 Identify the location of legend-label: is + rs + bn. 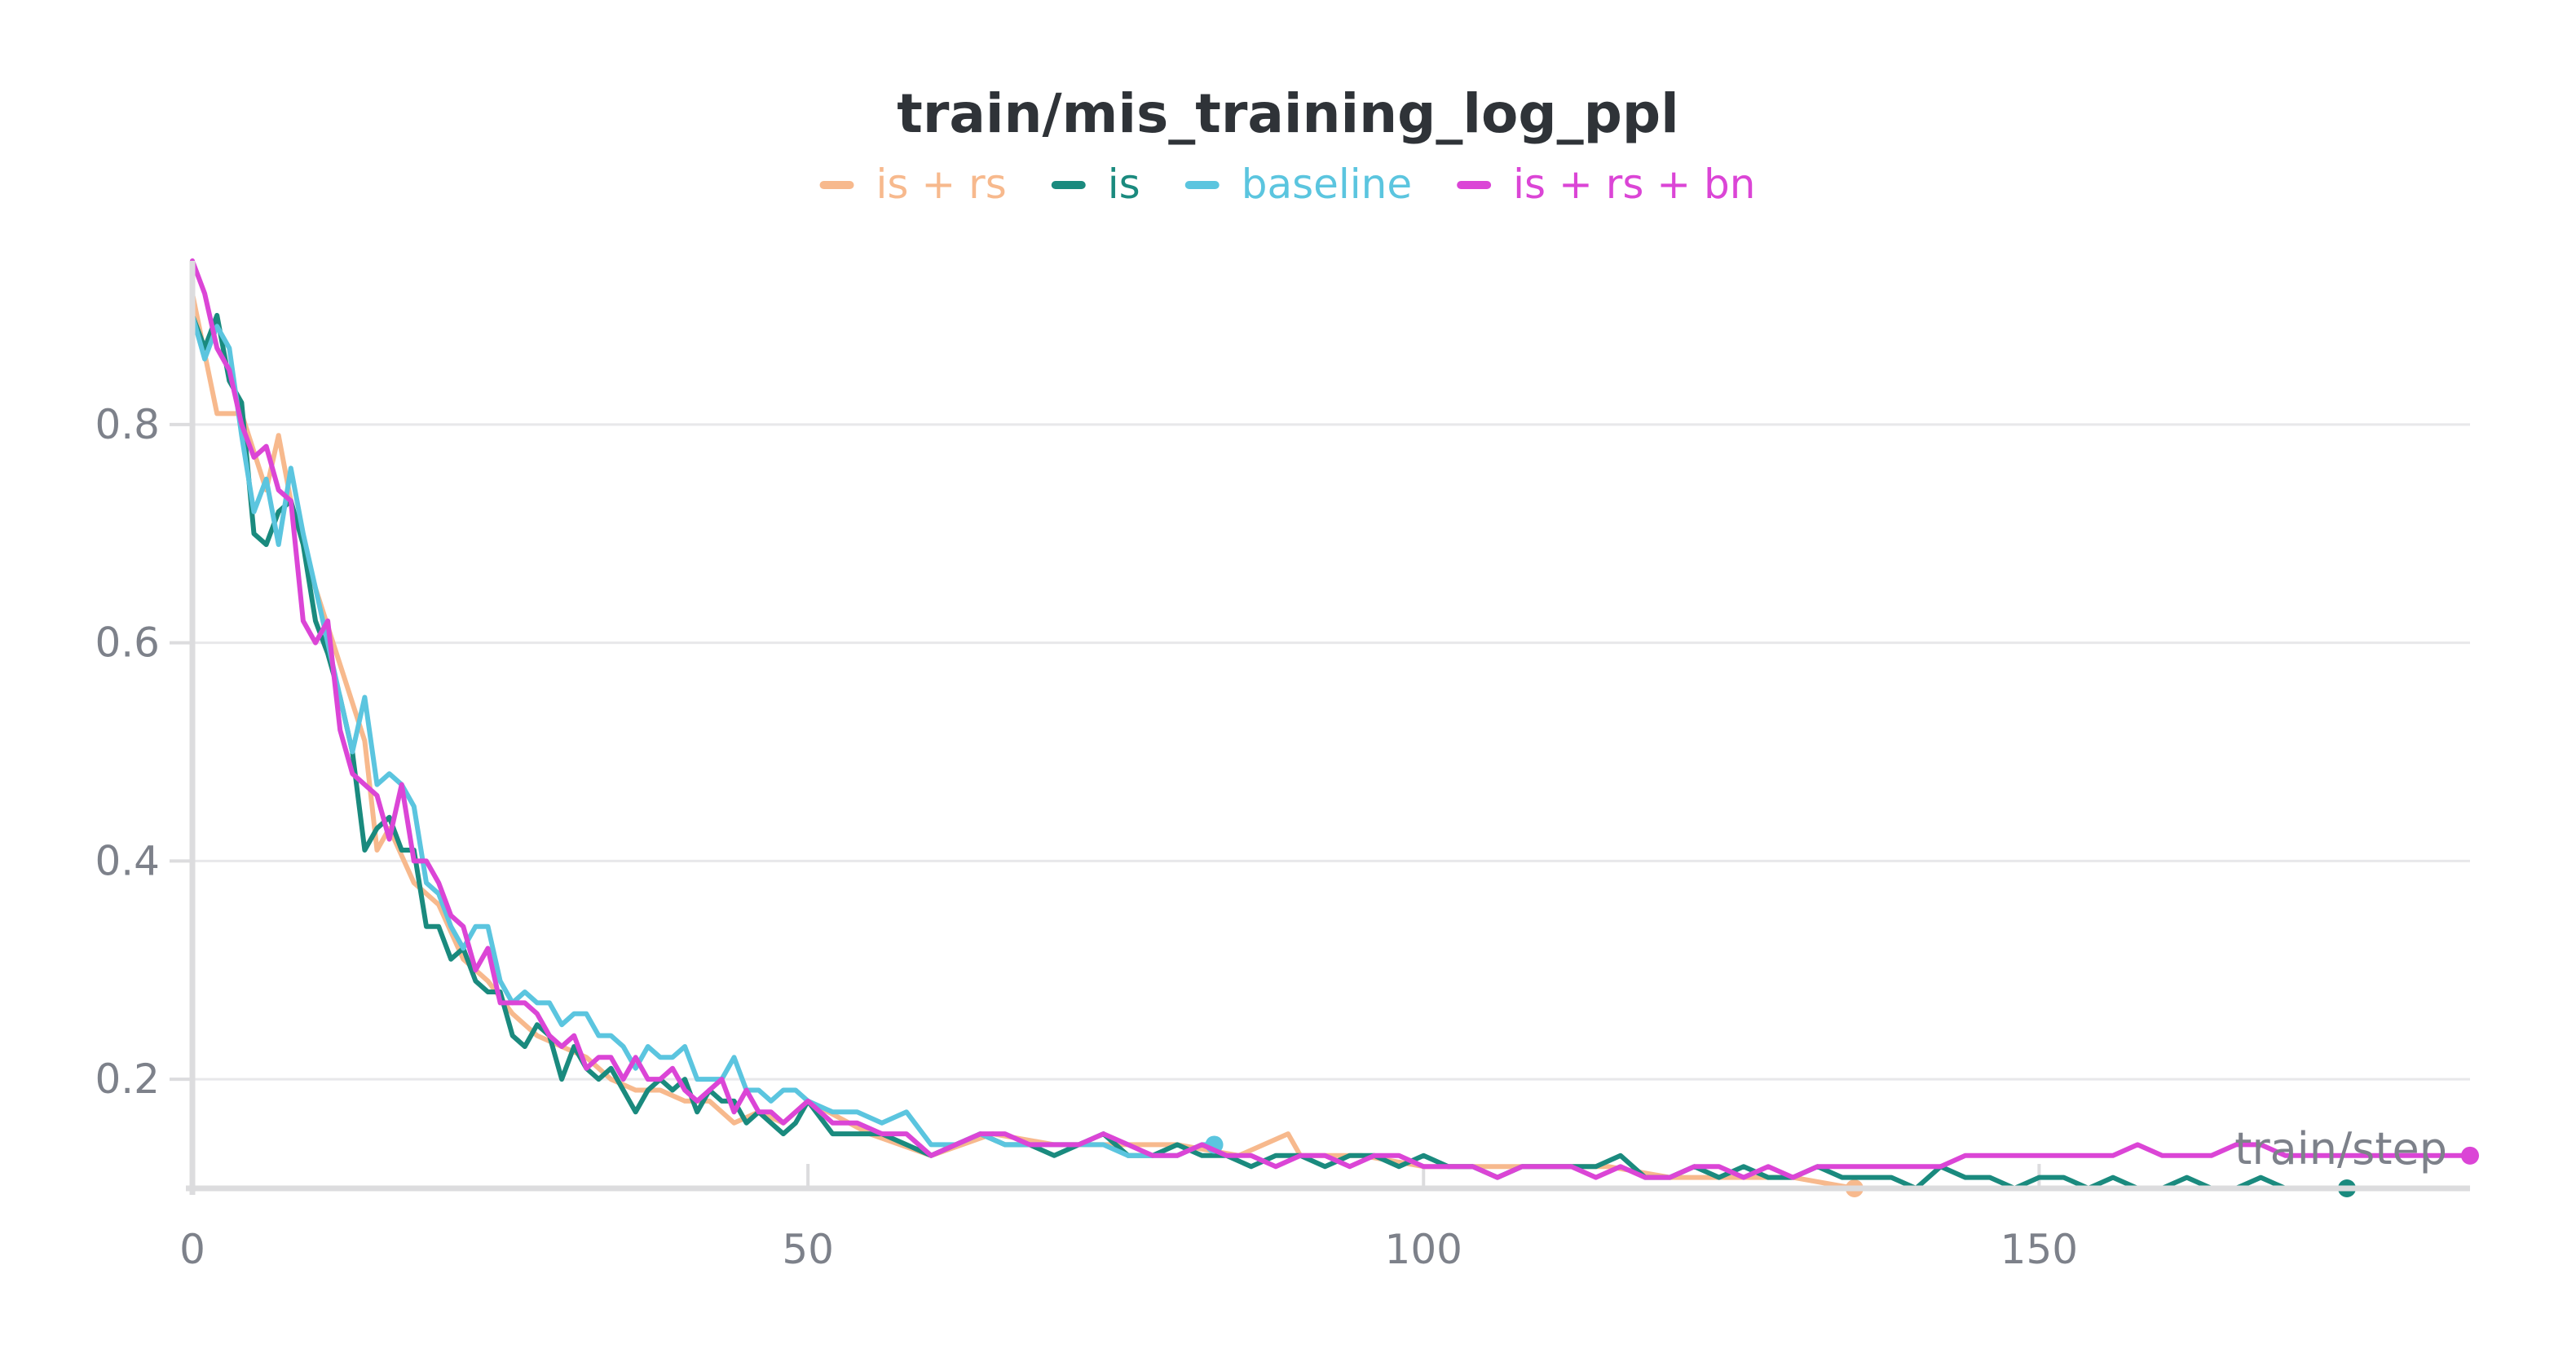
(1634, 184).